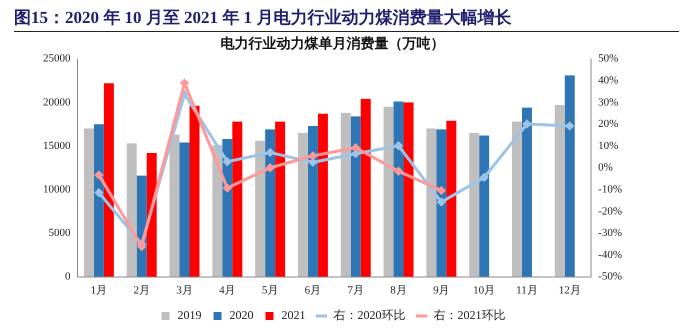 The height and width of the screenshot is (335, 685). What do you see at coordinates (398, 290) in the screenshot?
I see `x-tick-label: 8月` at bounding box center [398, 290].